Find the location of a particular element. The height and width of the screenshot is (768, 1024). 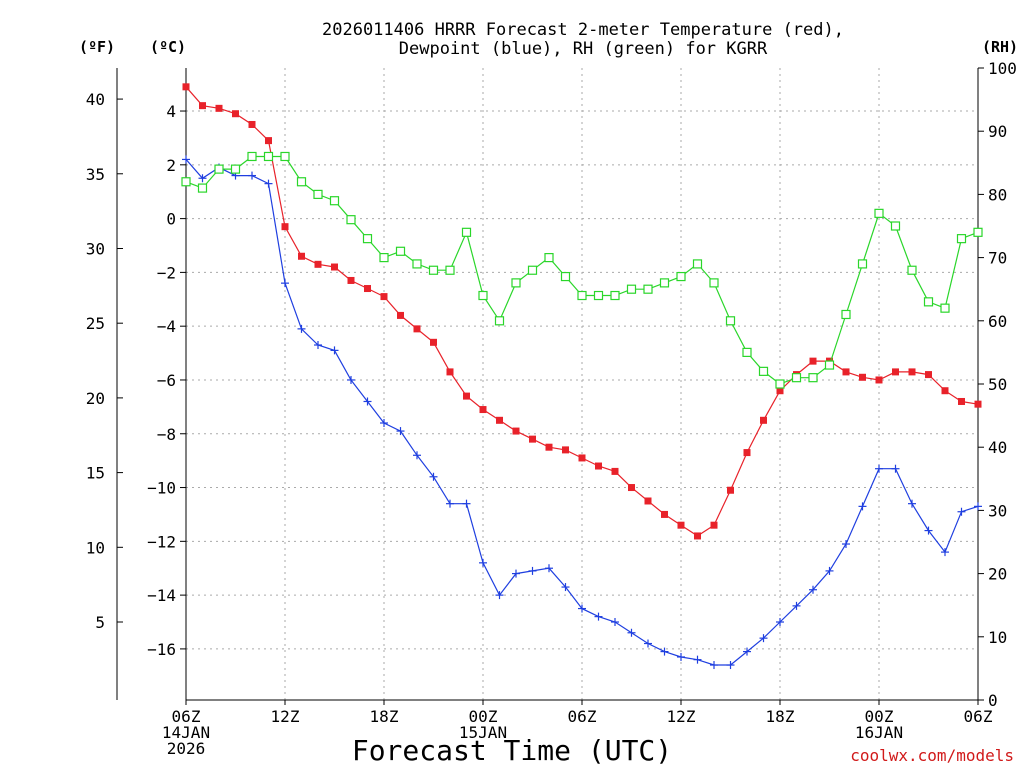

celsius-tick-label: 2 is located at coordinates (171, 165).